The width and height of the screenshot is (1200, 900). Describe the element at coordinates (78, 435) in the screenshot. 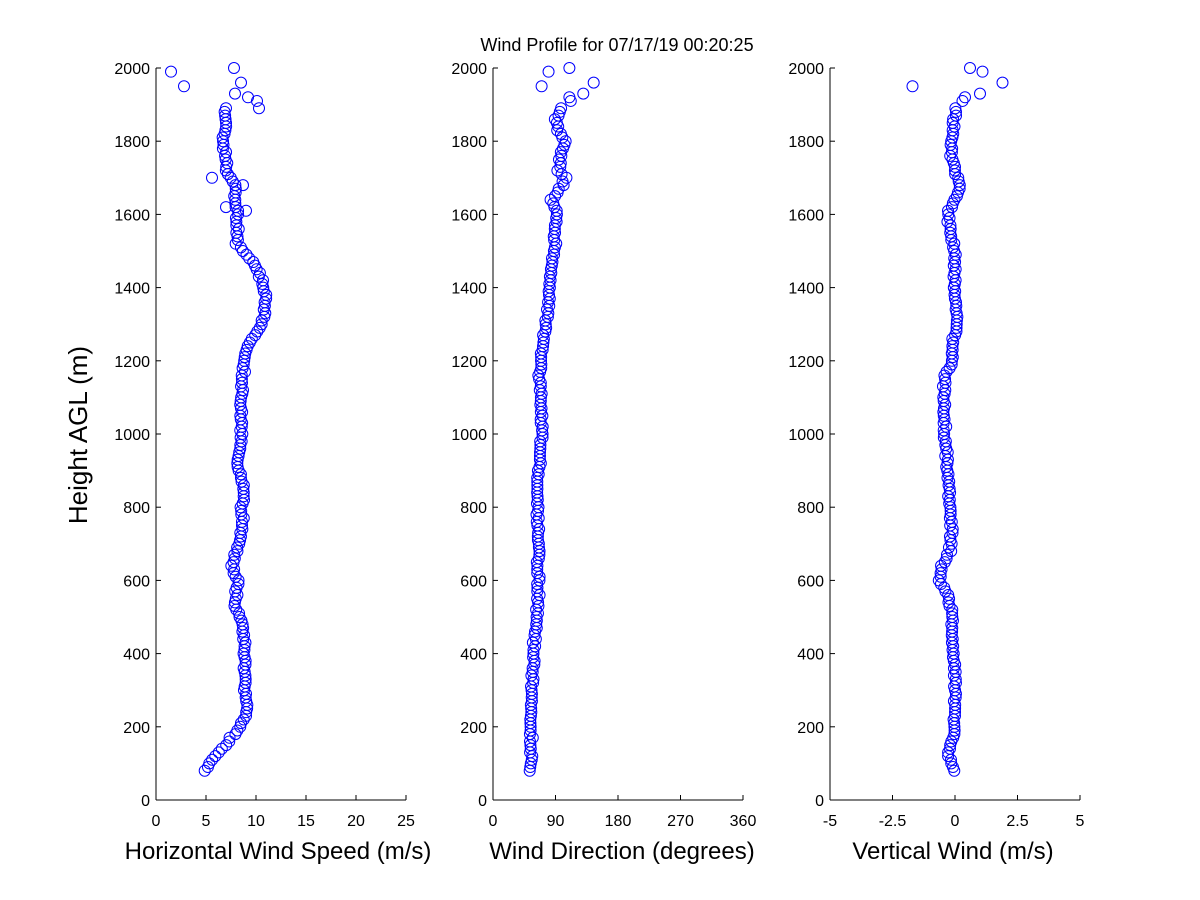

I see `y-axis-label: Height AGL (m)` at that location.